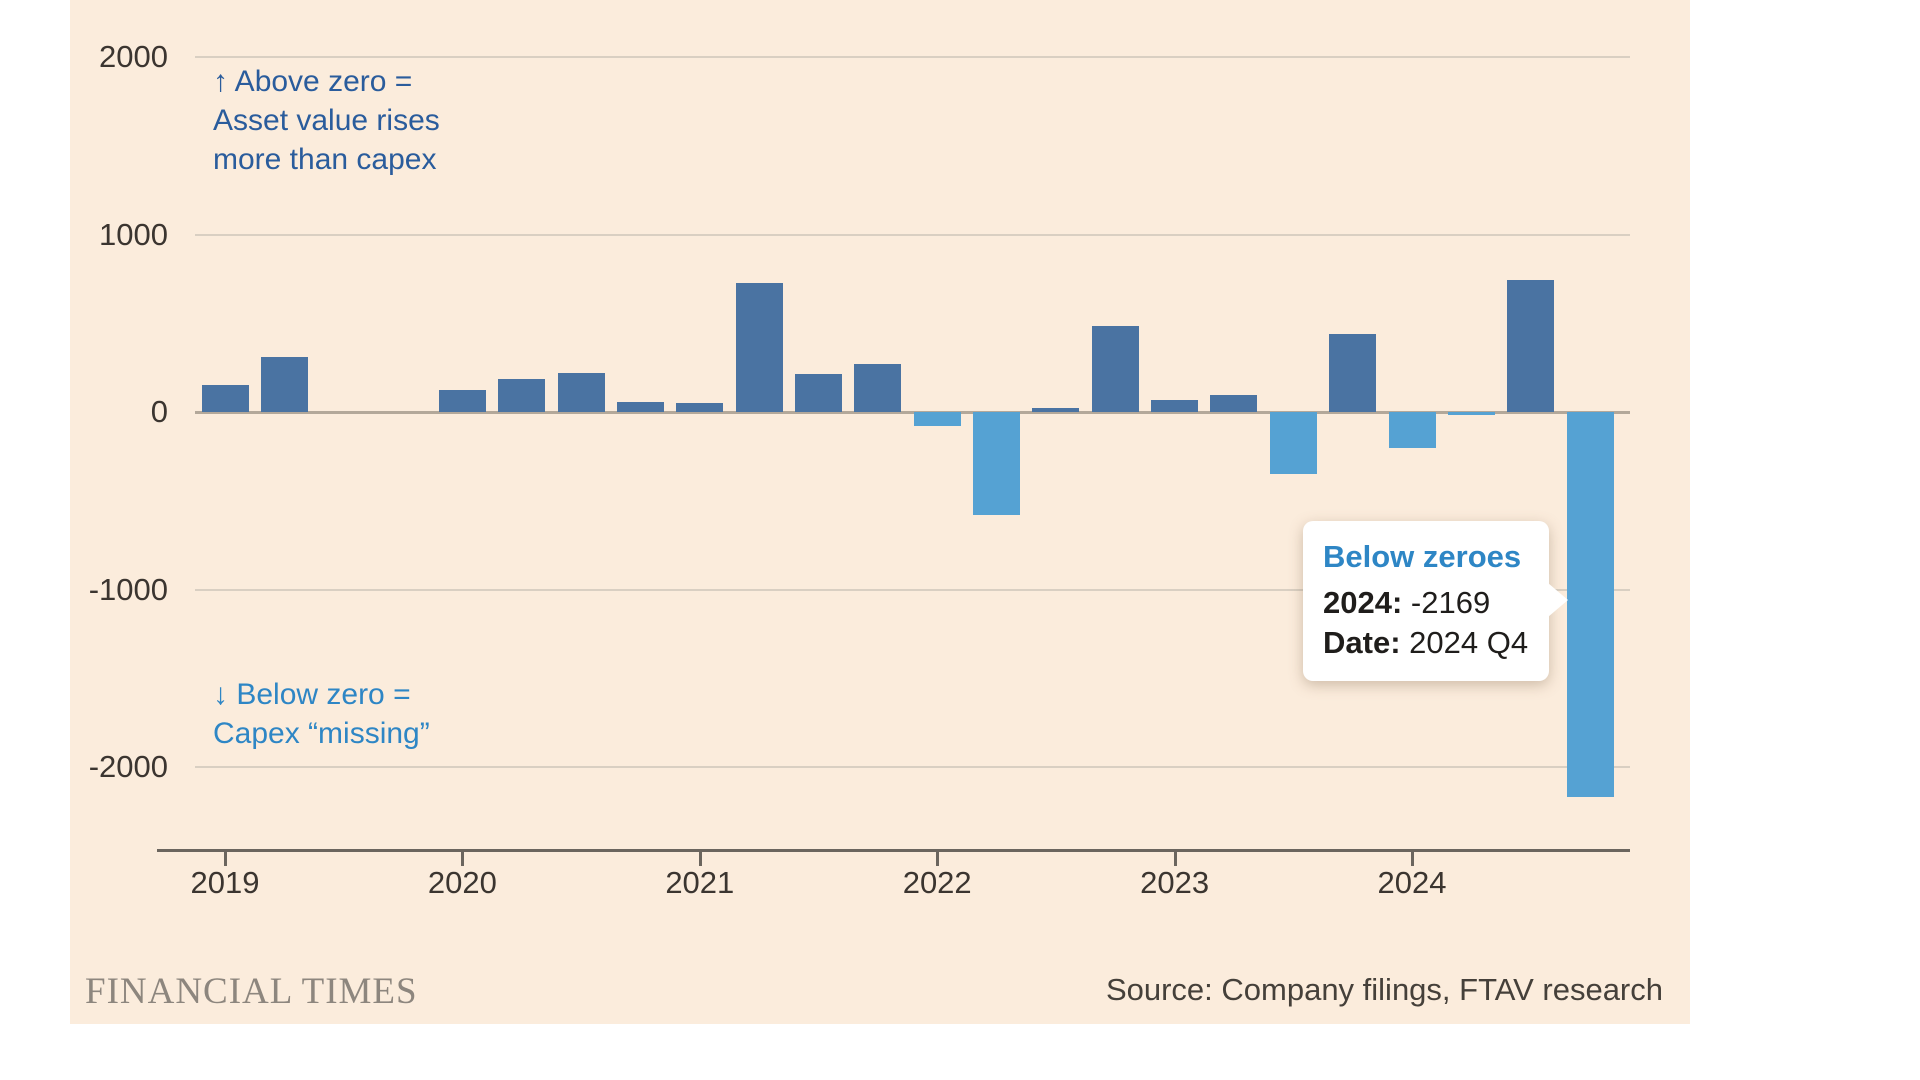  I want to click on tooltip-value-row: 2024: -2169, so click(1427, 603).